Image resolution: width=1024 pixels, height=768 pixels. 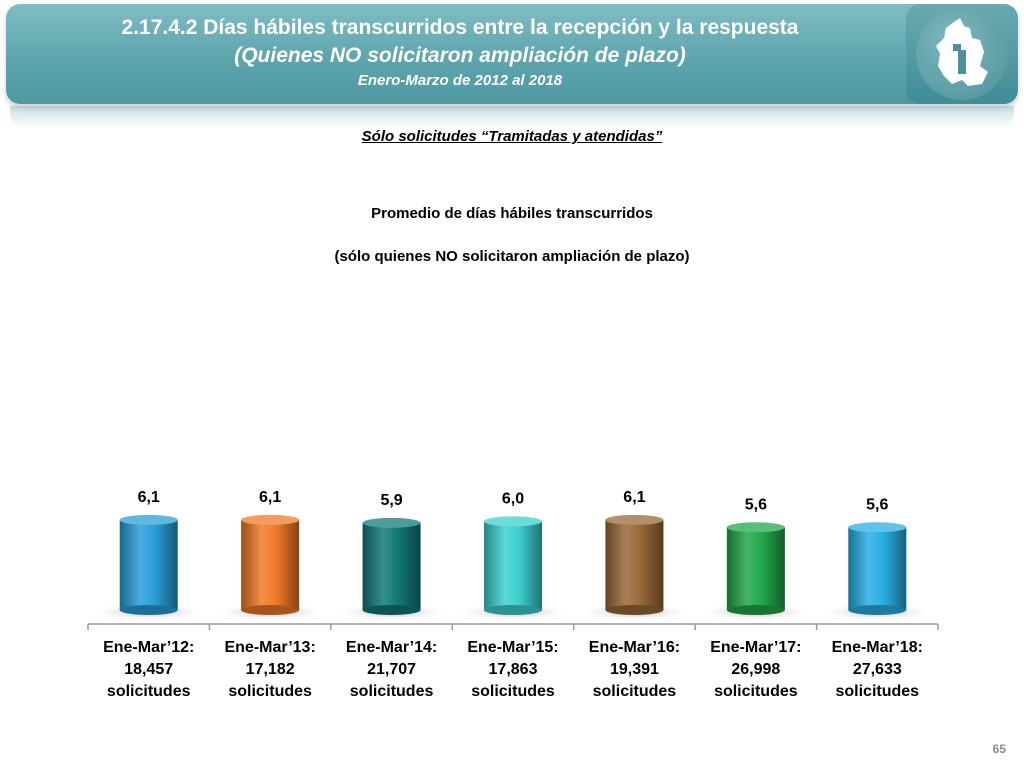 What do you see at coordinates (877, 647) in the screenshot?
I see `tick-label: Ene-Mar’18:` at bounding box center [877, 647].